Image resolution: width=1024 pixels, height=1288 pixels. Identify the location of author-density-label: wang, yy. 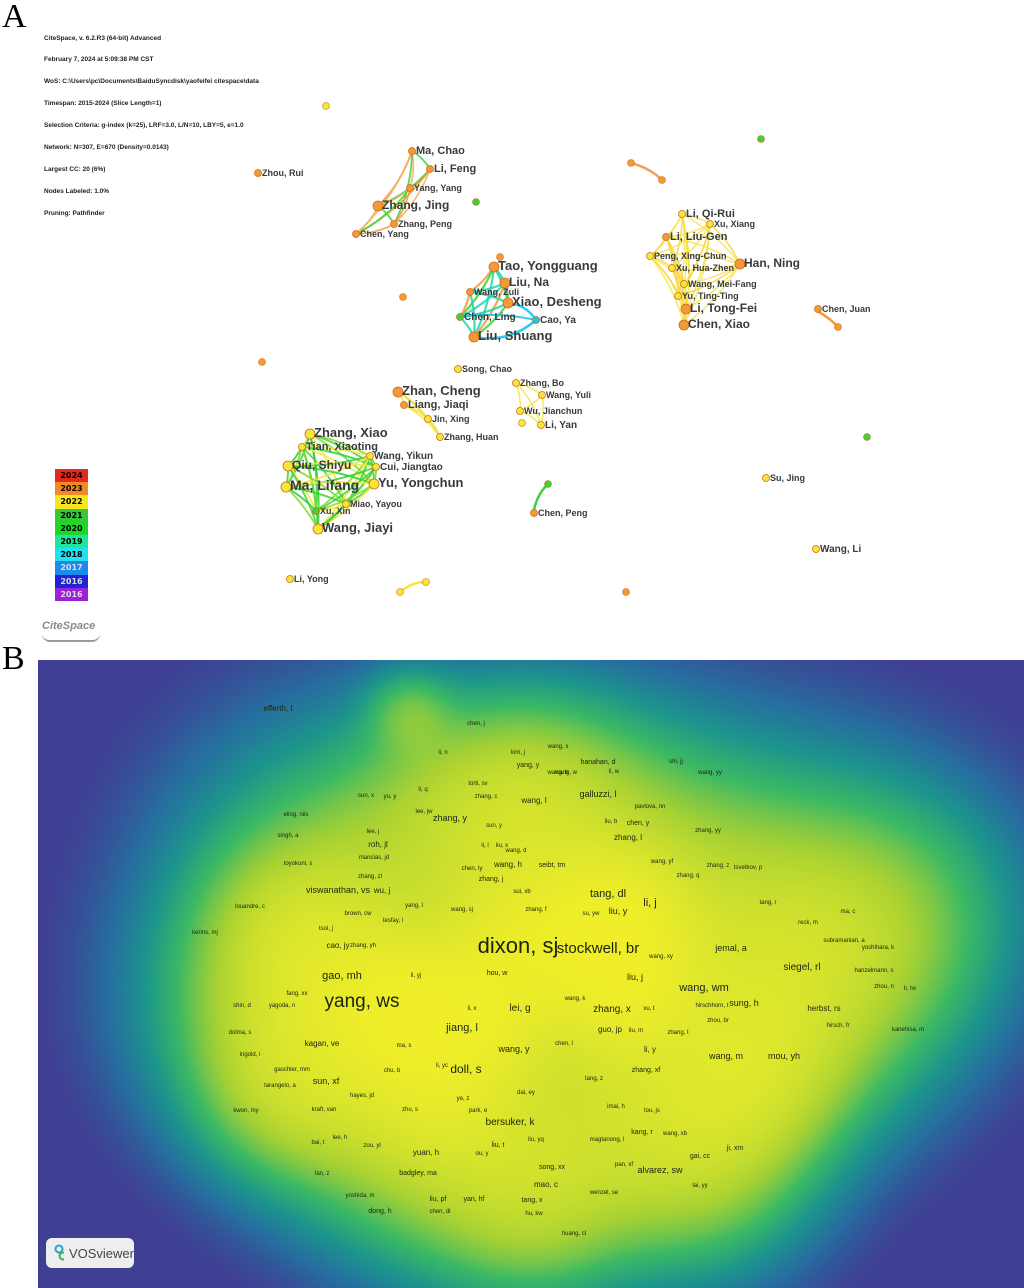
(709, 773).